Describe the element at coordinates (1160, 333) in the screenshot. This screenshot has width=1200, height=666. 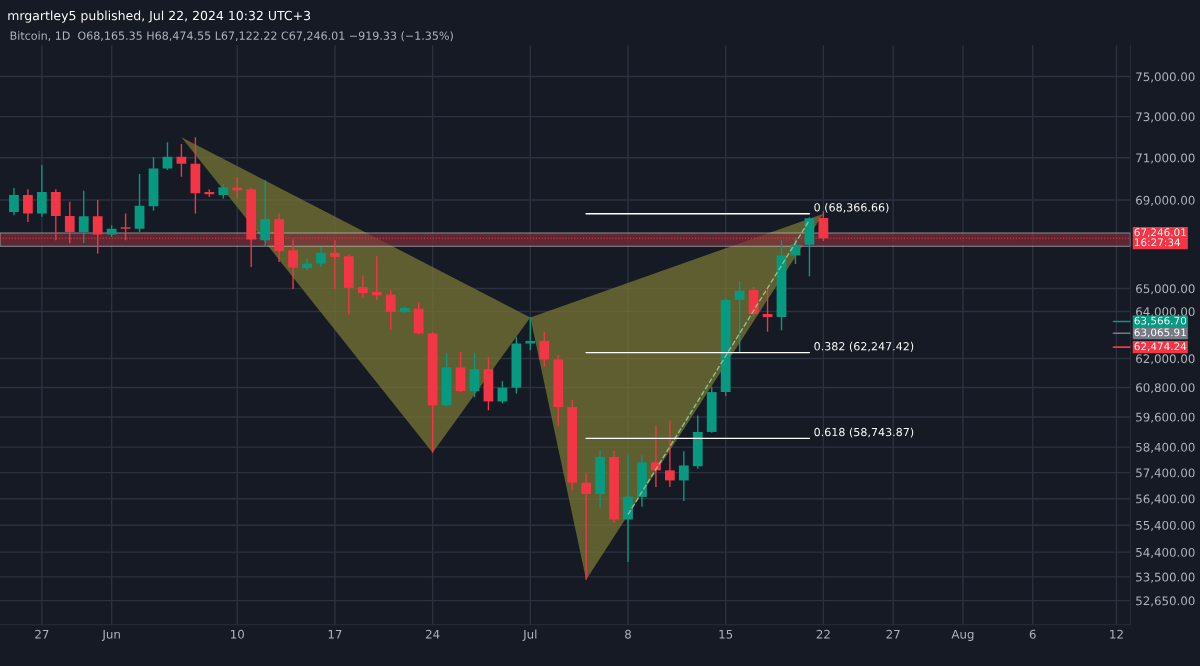
I see `ref-line-label: 63,065.91` at that location.